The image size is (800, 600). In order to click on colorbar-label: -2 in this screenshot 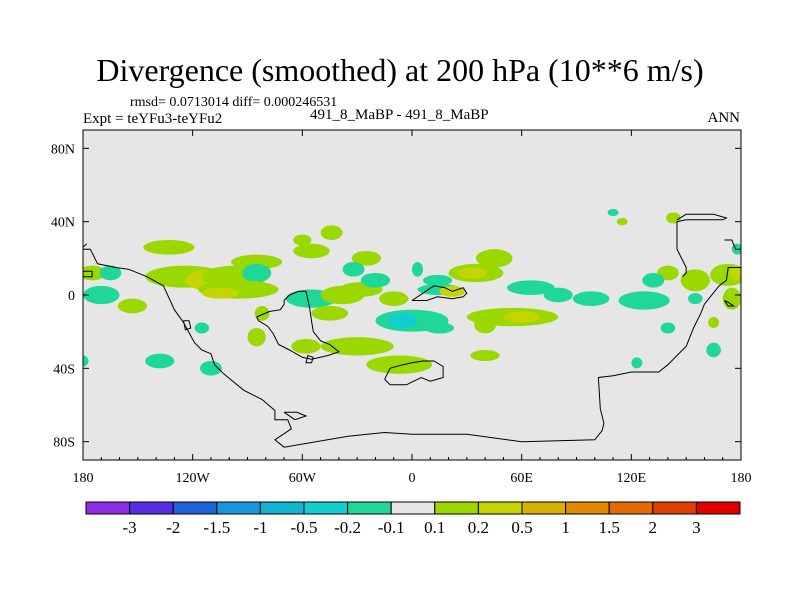, I will do `click(173, 527)`.